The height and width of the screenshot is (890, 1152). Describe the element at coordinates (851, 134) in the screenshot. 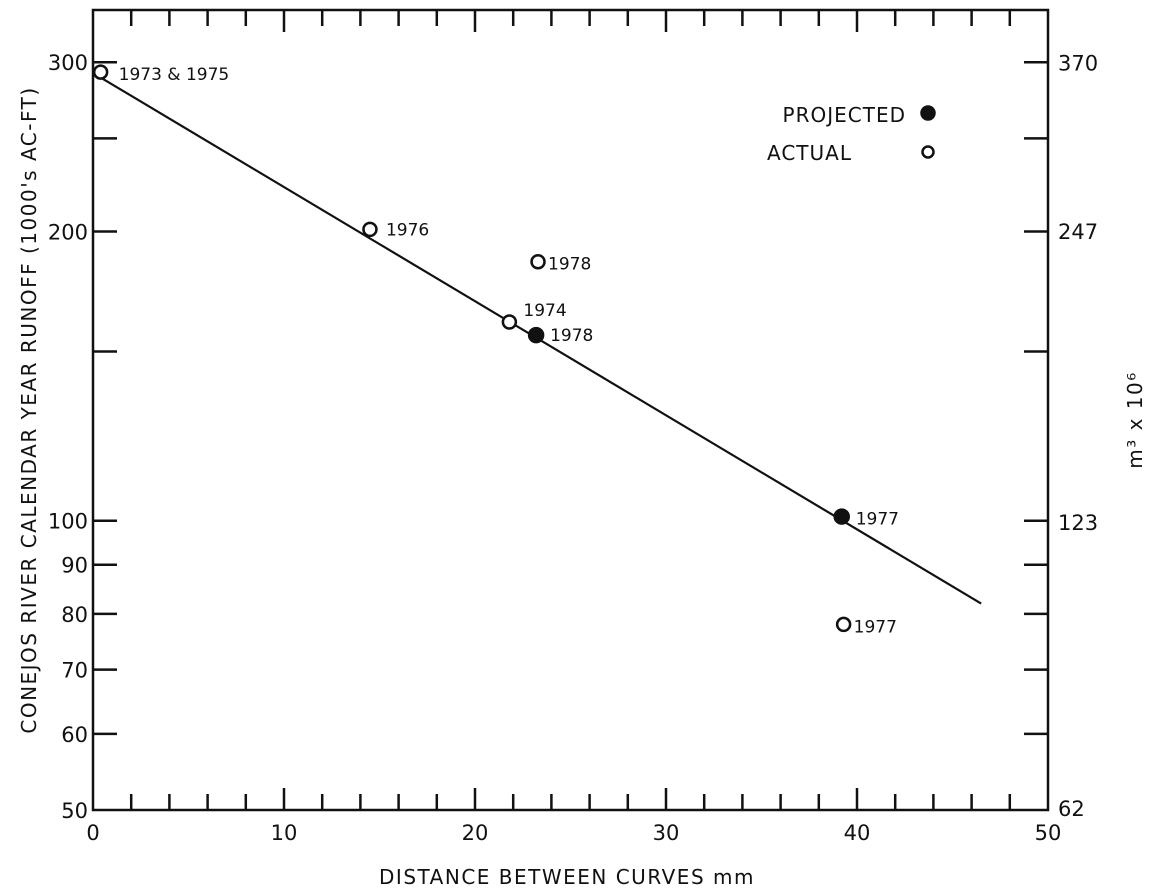

I see `legend: PROJECTED ACTUAL` at that location.